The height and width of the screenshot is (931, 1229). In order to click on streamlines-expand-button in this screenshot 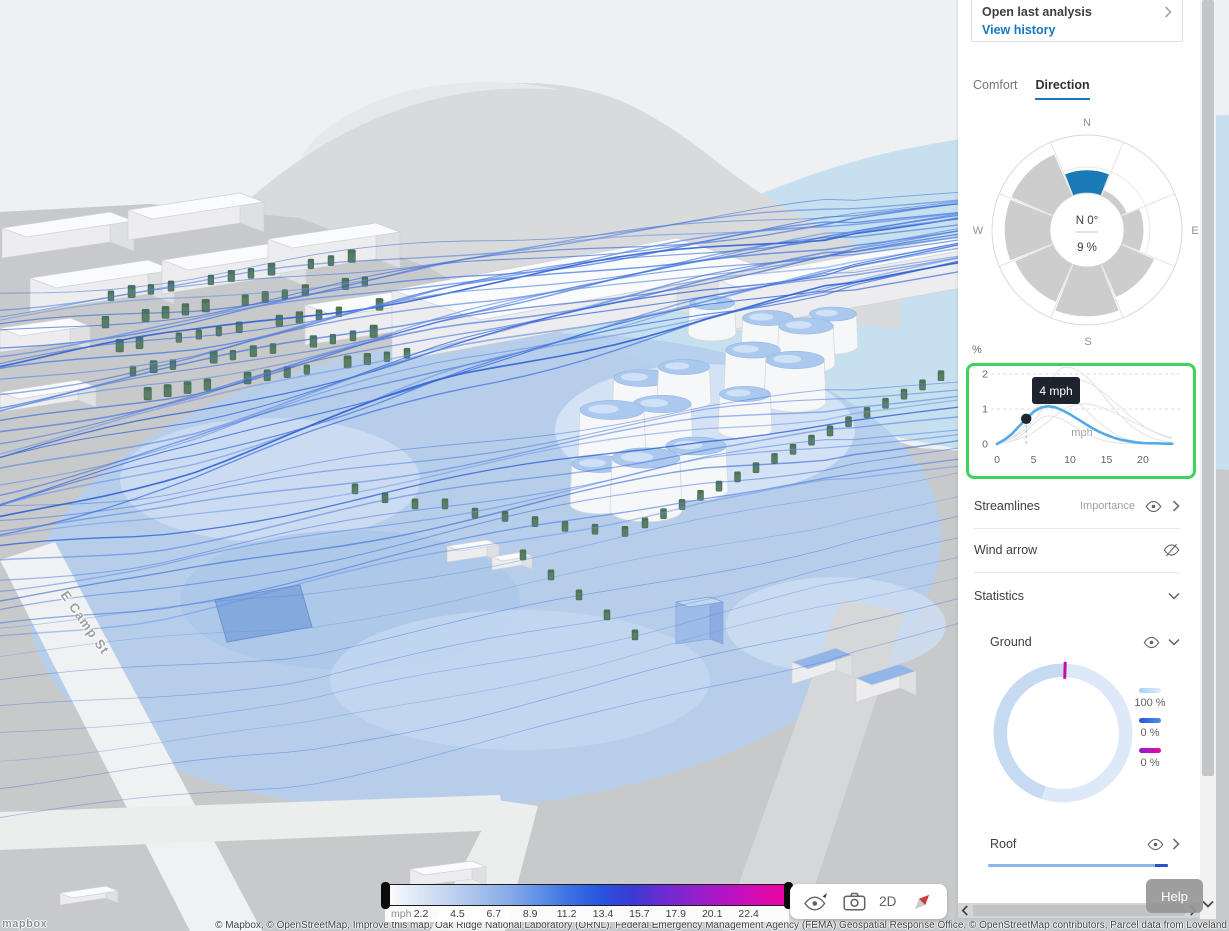, I will do `click(1176, 506)`.